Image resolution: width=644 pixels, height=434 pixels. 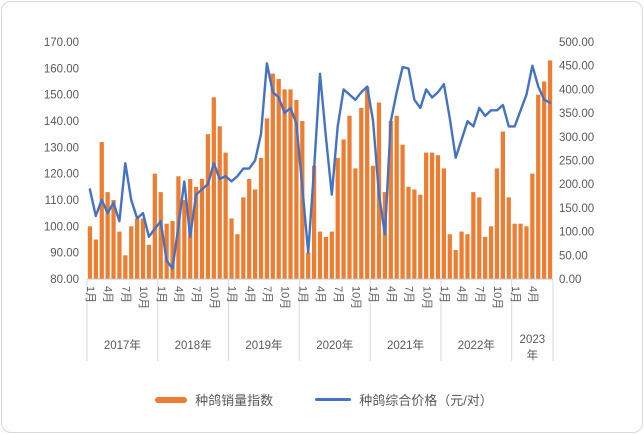 I want to click on left-axis-tick-label: 120.00, so click(x=61, y=175).